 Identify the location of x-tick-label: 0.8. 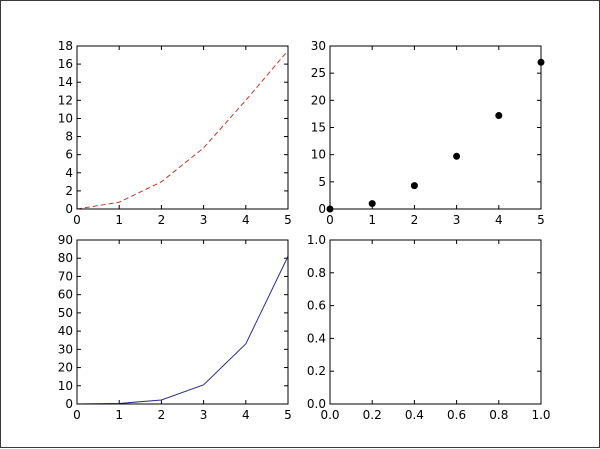
(498, 415).